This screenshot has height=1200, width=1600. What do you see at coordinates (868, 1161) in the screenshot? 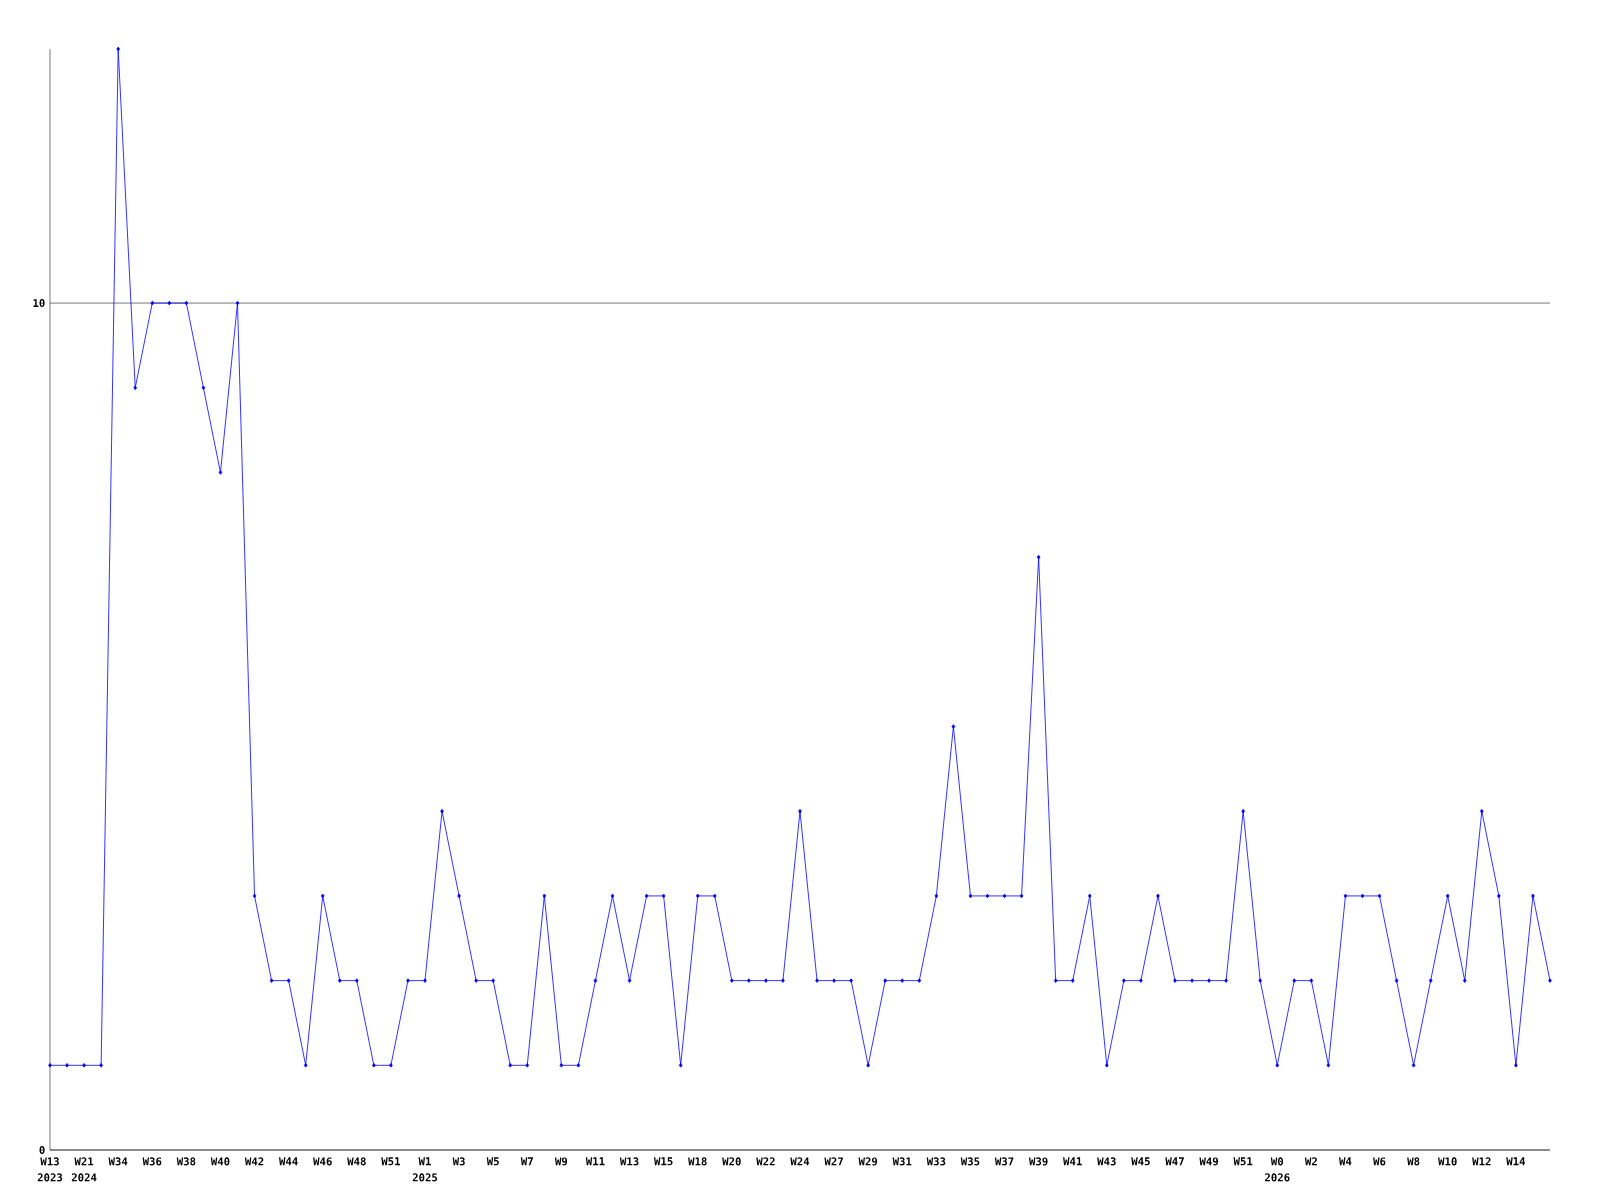
I see `x-tick-label: W29` at bounding box center [868, 1161].